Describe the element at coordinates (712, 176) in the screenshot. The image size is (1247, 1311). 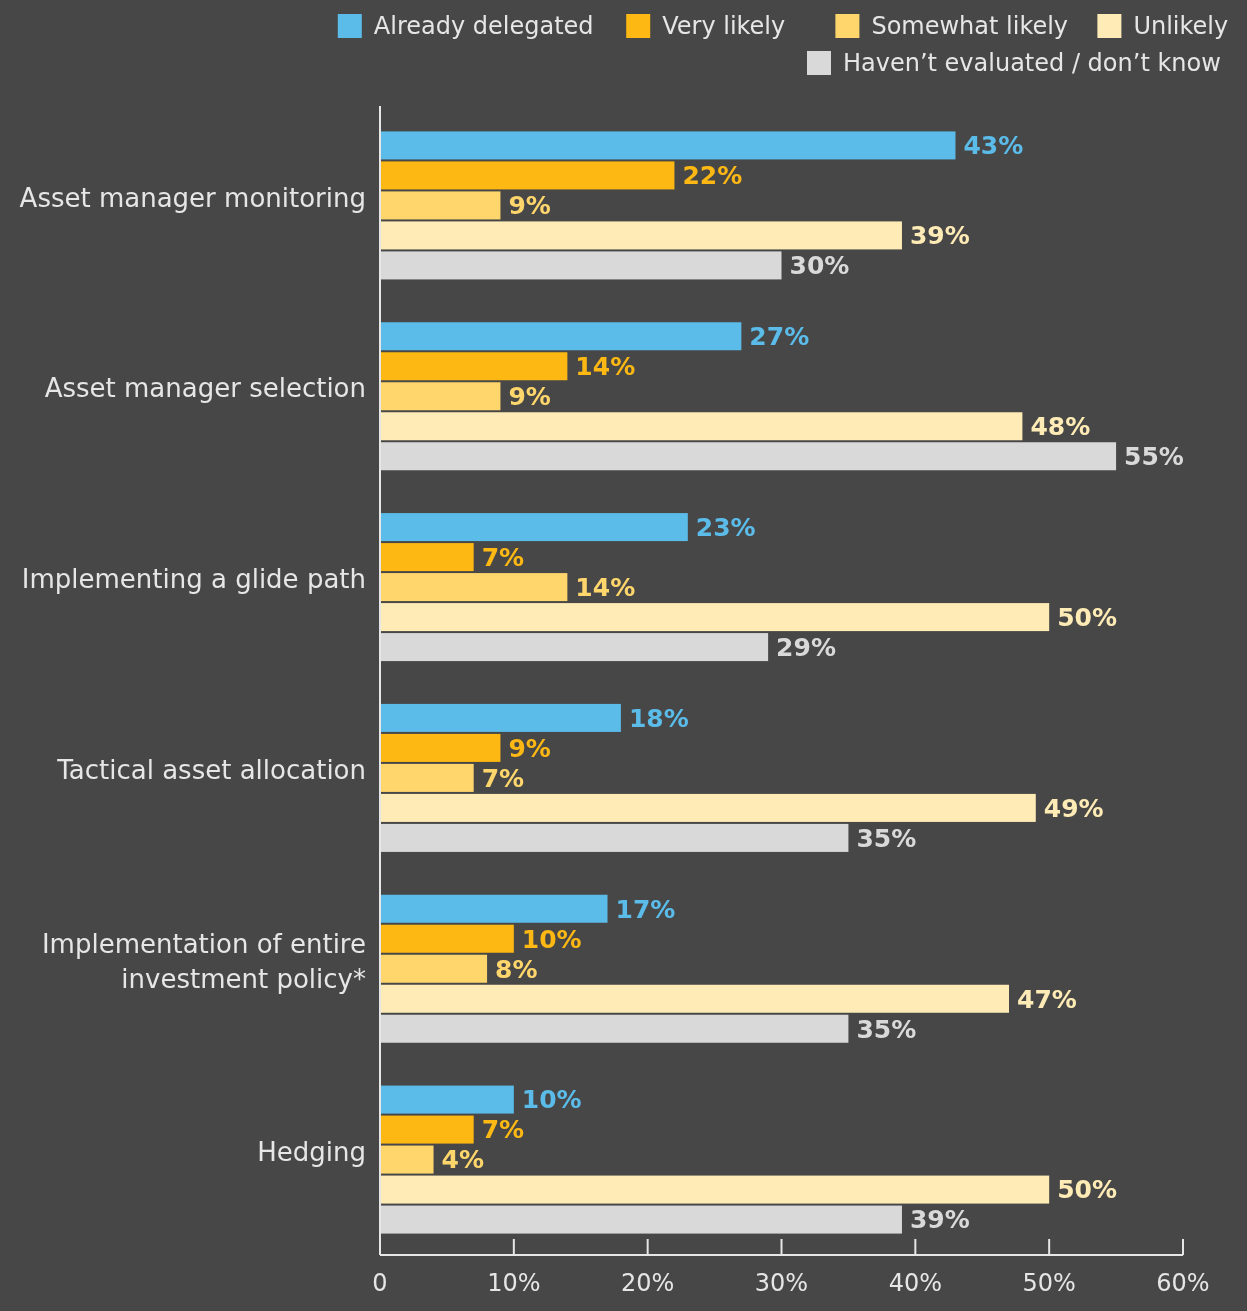
I see `data-label: 22%` at that location.